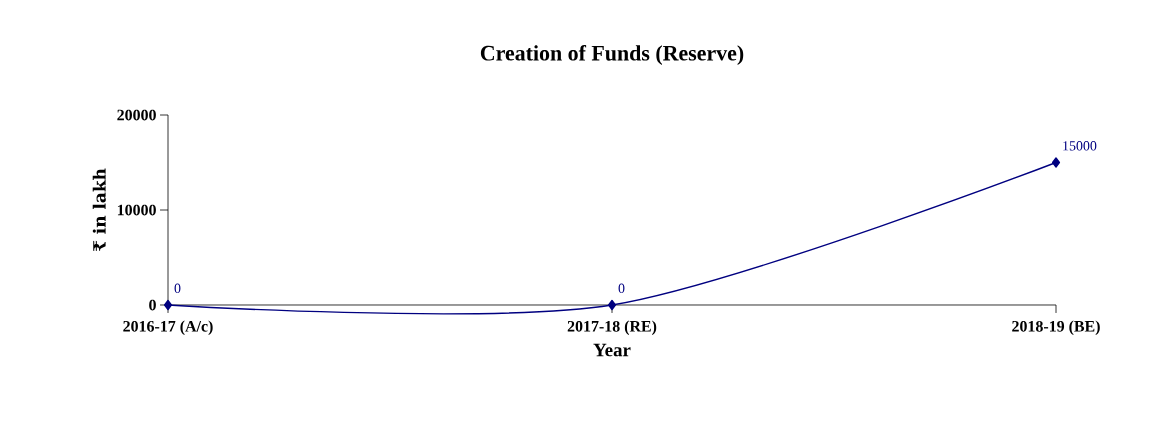 This screenshot has height=423, width=1156. Describe the element at coordinates (136, 210) in the screenshot. I see `y-tick-label: 10000` at that location.